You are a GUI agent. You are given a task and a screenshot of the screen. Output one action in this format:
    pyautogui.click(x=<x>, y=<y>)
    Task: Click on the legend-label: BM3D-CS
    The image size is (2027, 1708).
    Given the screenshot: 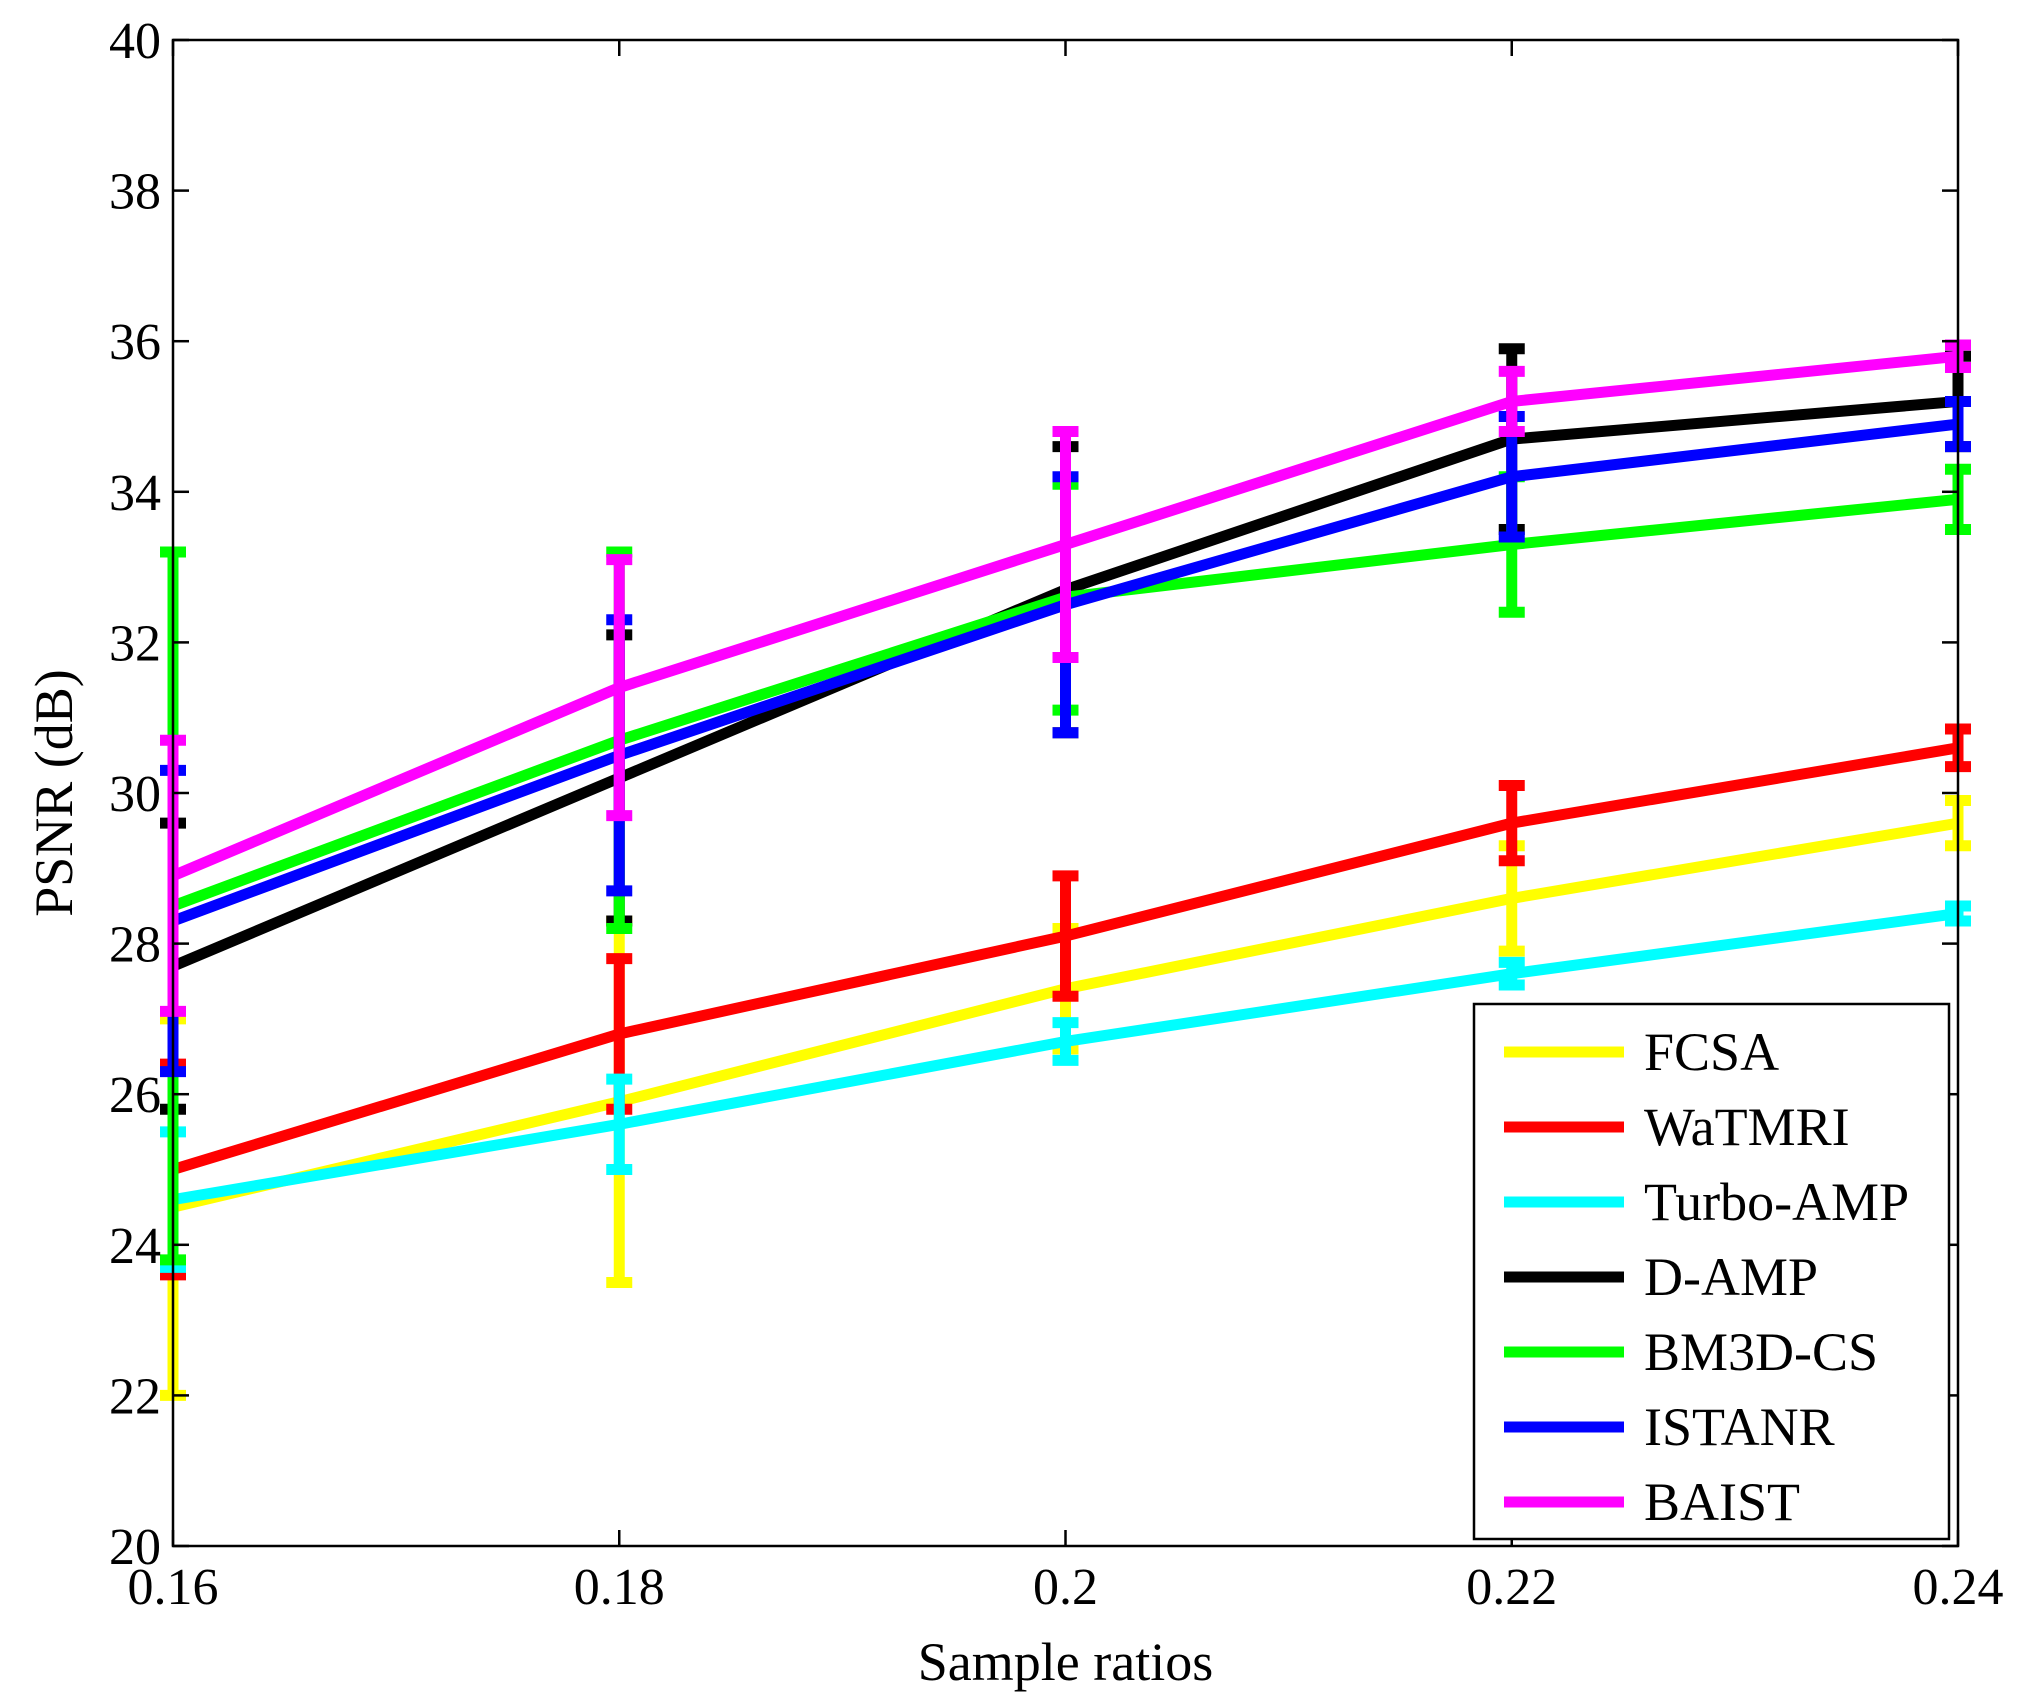 What is the action you would take?
    pyautogui.click(x=1761, y=1352)
    